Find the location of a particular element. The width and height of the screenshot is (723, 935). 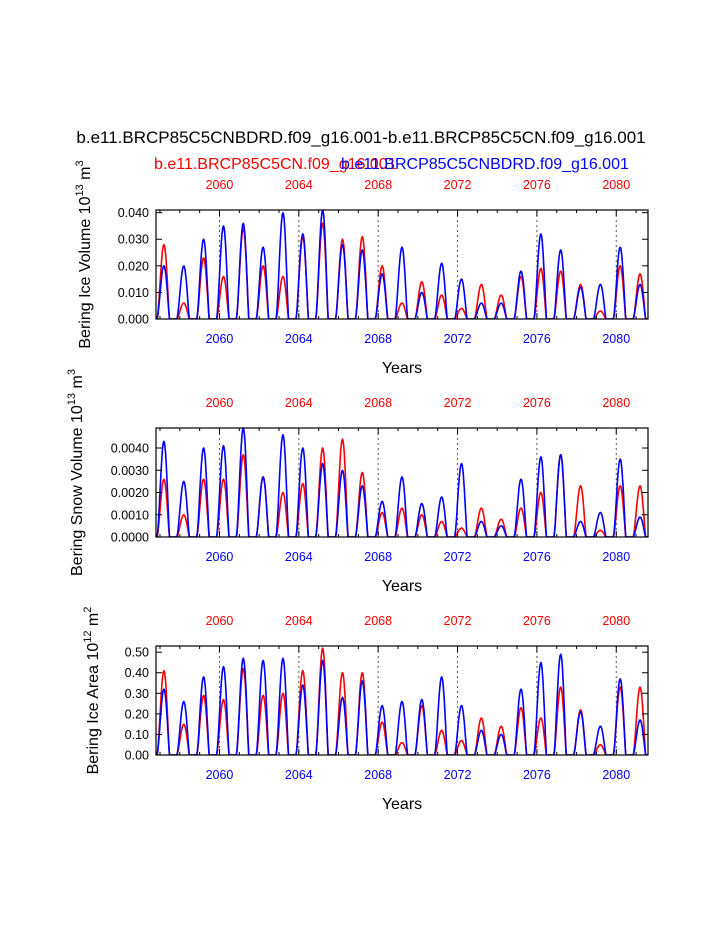

y-tick-label: 0.40 is located at coordinates (137, 673).